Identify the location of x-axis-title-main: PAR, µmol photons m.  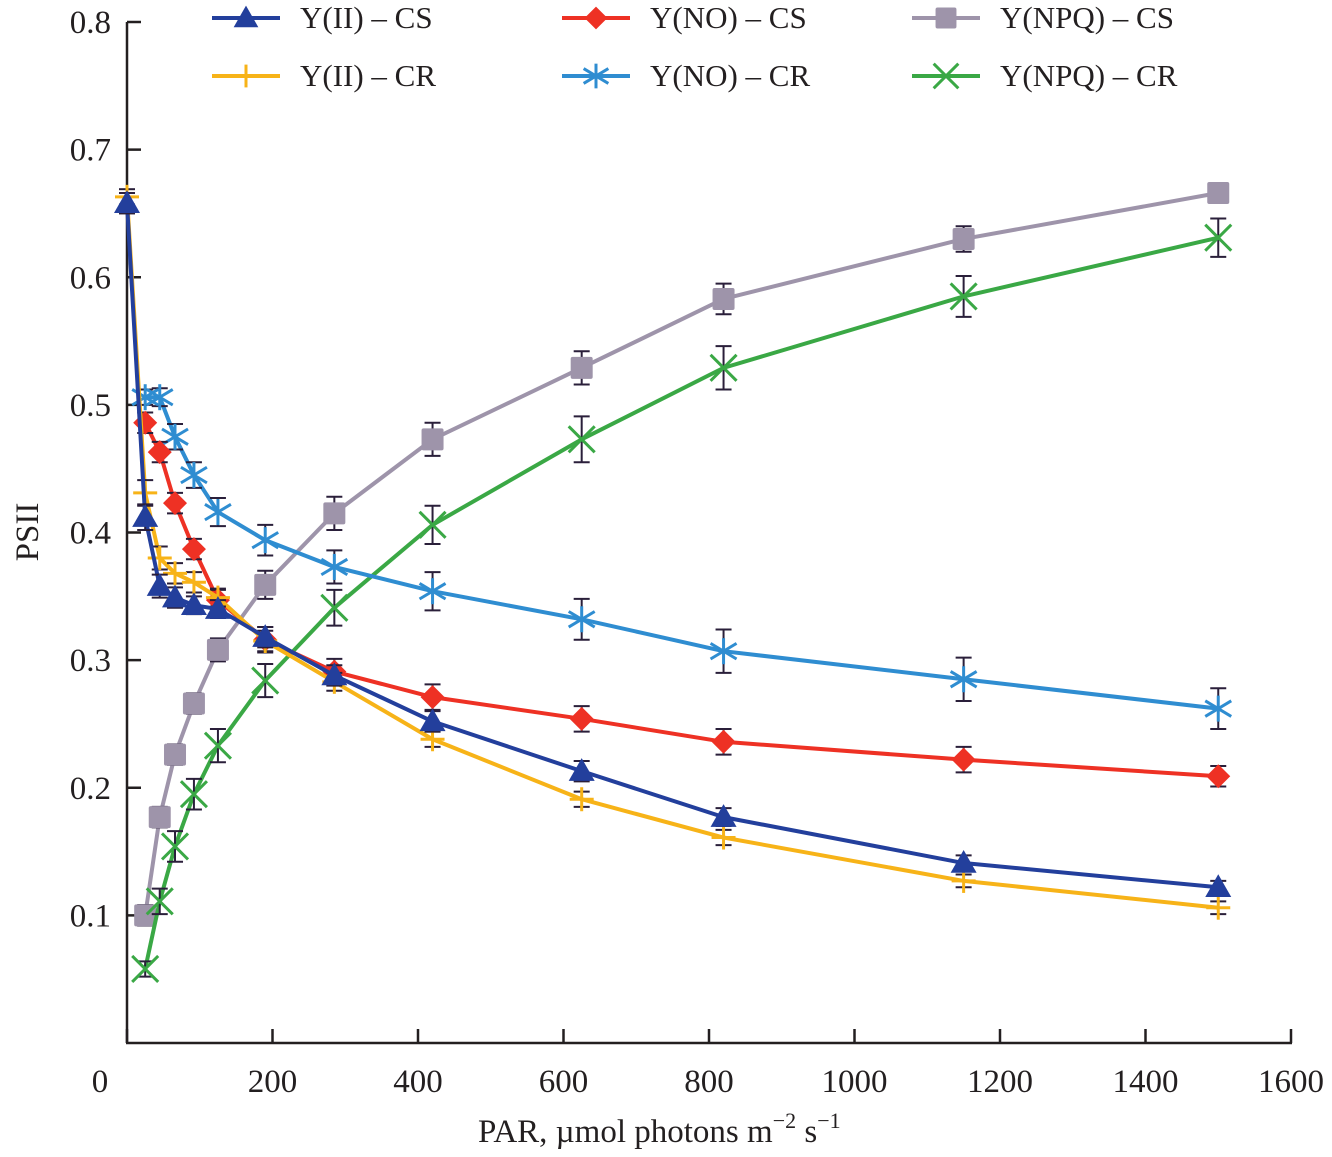
(625, 1132).